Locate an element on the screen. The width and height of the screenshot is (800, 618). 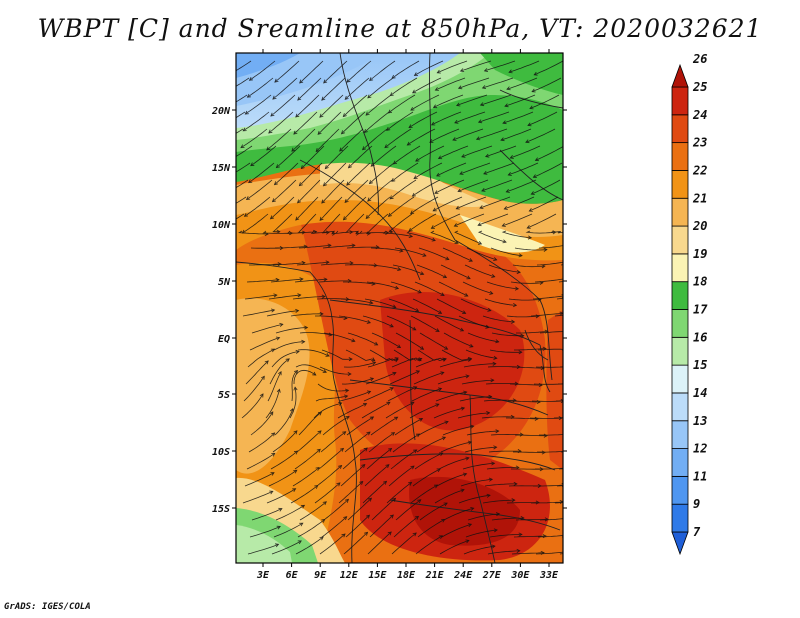
colorbar-labels: 7 9 11 12 13 14 15 16 17 18 19 20 21 22 23 24 25 26 is located at coordinates (700, 295).